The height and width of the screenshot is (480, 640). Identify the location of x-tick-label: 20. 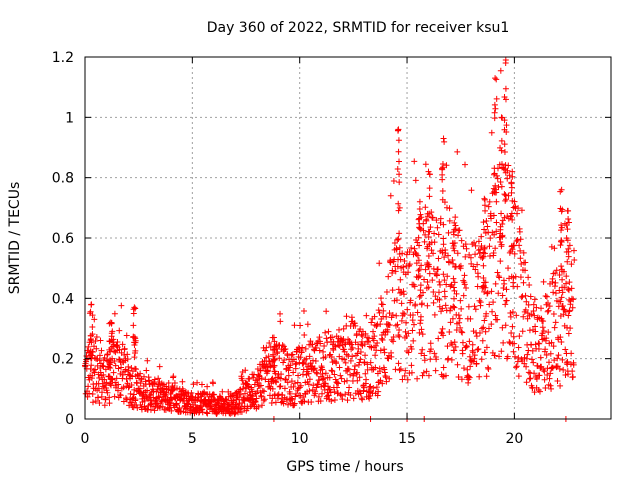
(514, 439).